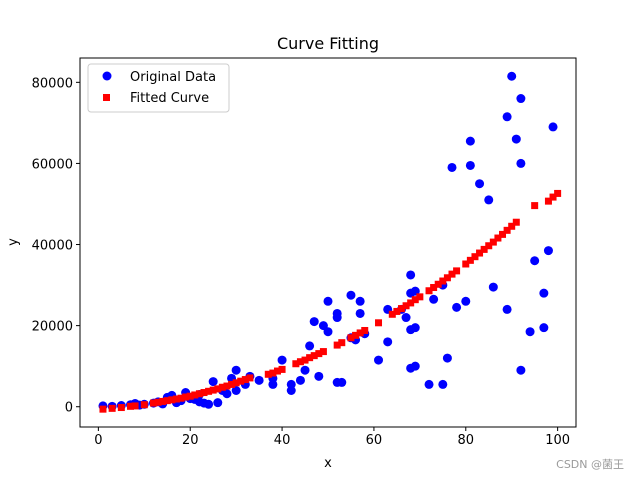 The width and height of the screenshot is (640, 480). I want to click on x-tick-label: 0, so click(98, 440).